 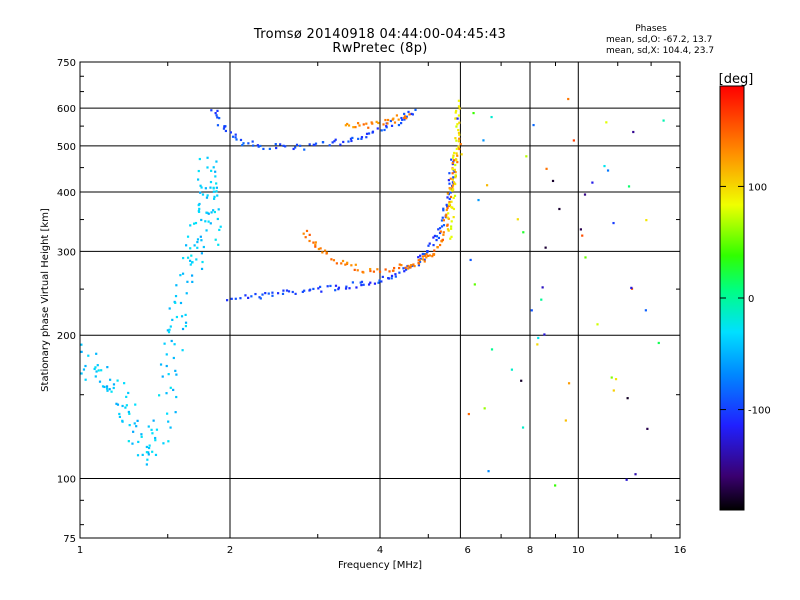 I want to click on y-tick-label: 400, so click(x=66, y=193).